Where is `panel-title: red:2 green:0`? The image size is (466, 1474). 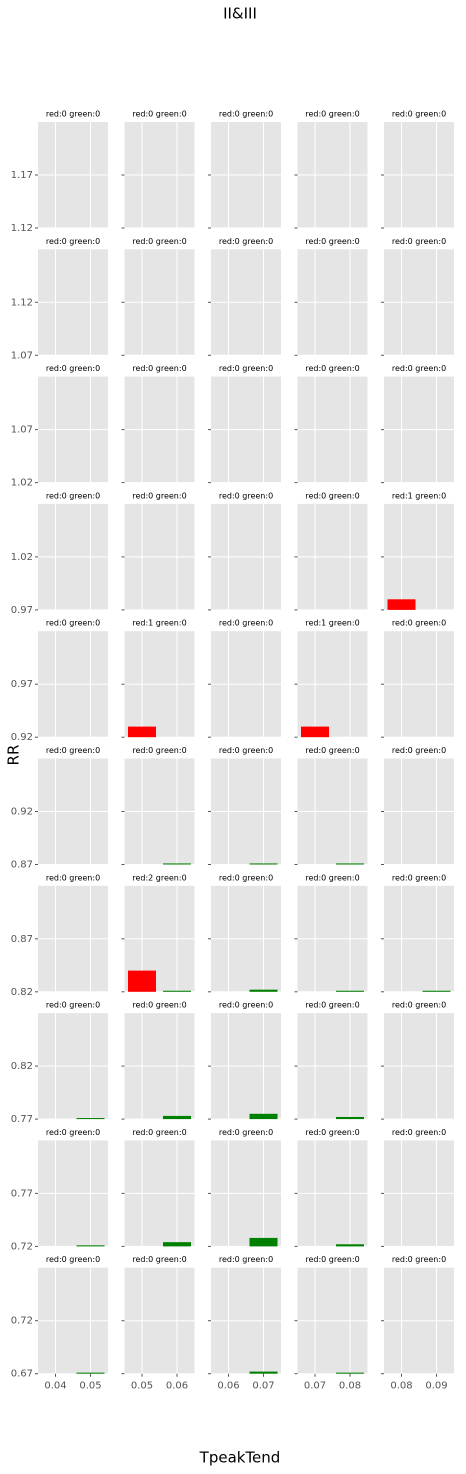
panel-title: red:2 green:0 is located at coordinates (159, 877).